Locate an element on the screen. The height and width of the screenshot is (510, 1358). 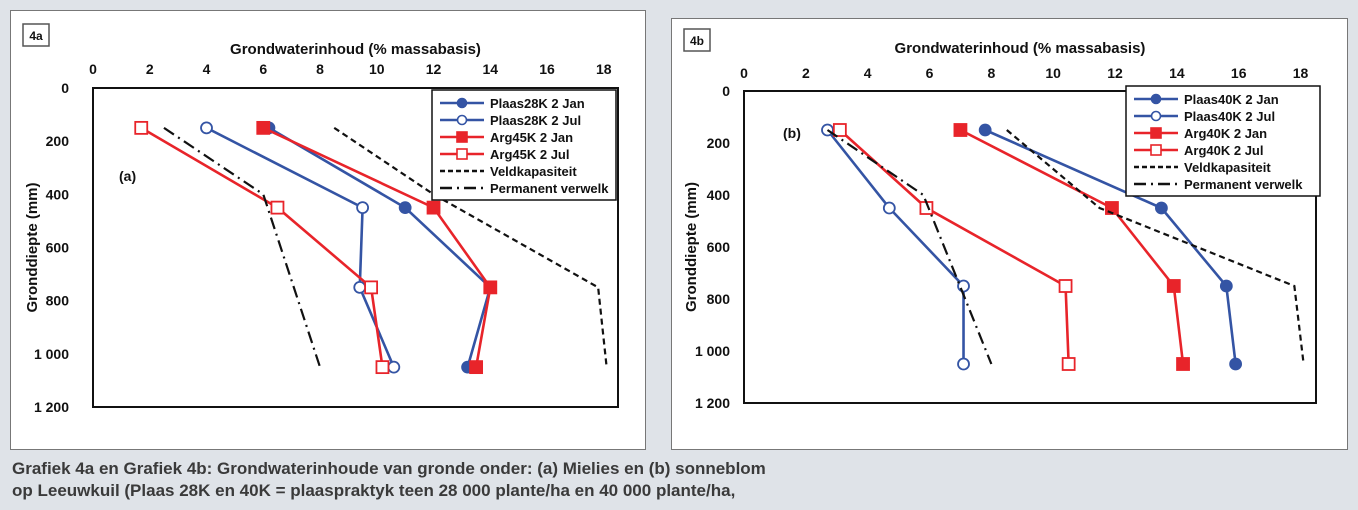
chart-4a-x-axis-title: Grondwaterinhoud (% massabasis) is located at coordinates (355, 49).